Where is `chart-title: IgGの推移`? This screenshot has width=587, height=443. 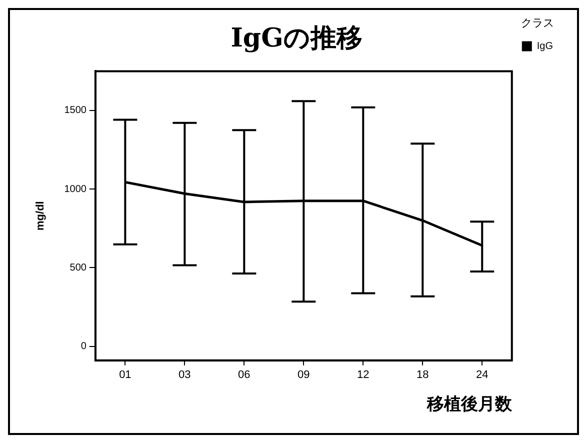 chart-title: IgGの推移 is located at coordinates (296, 38).